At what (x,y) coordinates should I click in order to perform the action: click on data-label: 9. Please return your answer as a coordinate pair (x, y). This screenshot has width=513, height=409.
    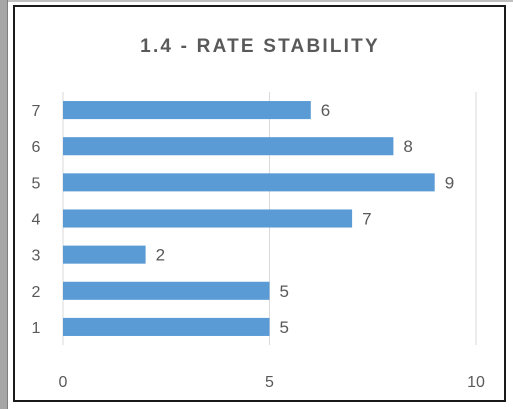
    Looking at the image, I should click on (449, 182).